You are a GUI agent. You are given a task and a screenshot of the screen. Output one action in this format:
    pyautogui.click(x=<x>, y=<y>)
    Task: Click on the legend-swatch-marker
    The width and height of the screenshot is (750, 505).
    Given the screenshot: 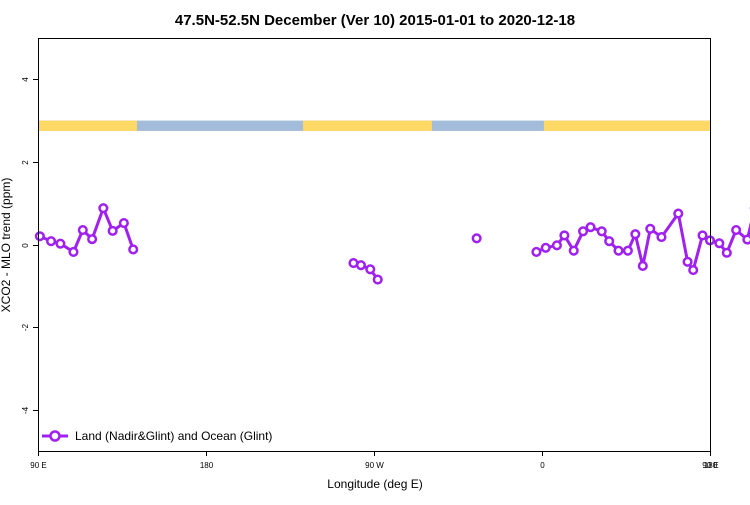 What is the action you would take?
    pyautogui.click(x=55, y=436)
    